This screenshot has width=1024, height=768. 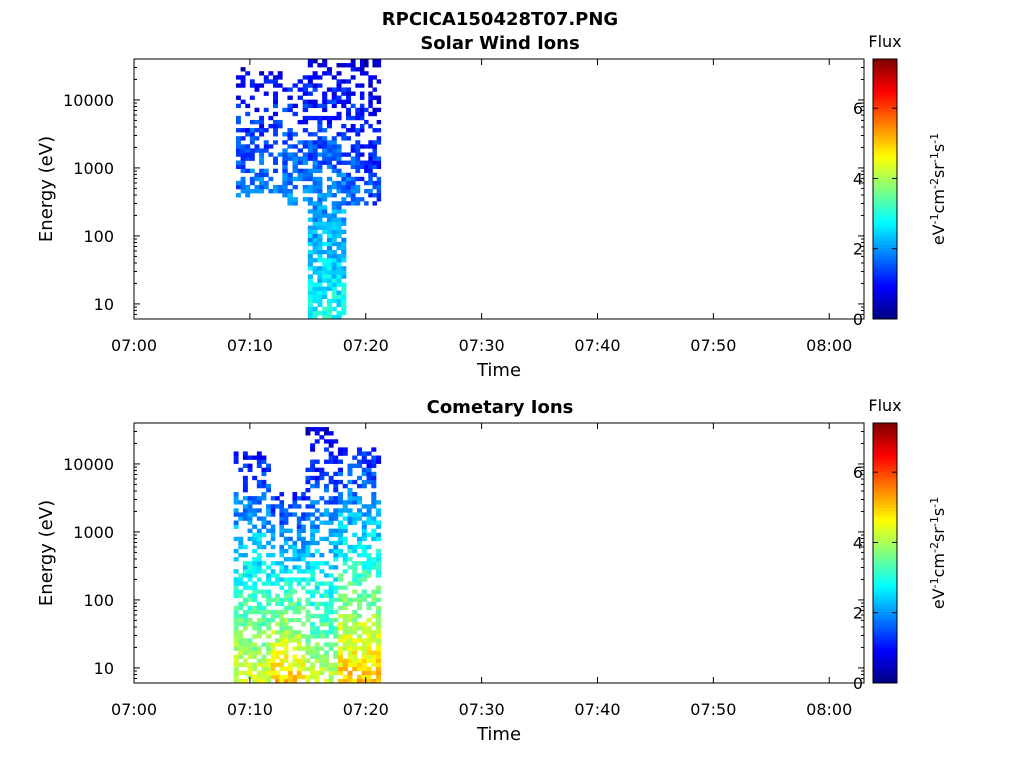 What do you see at coordinates (482, 345) in the screenshot?
I see `x-tick-label: 07:30` at bounding box center [482, 345].